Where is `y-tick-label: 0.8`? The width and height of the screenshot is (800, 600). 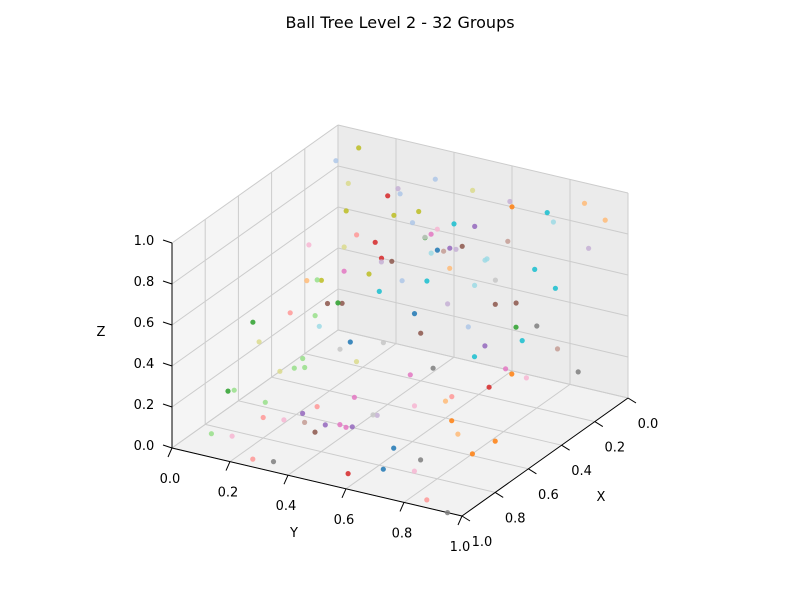 y-tick-label: 0.8 is located at coordinates (402, 533).